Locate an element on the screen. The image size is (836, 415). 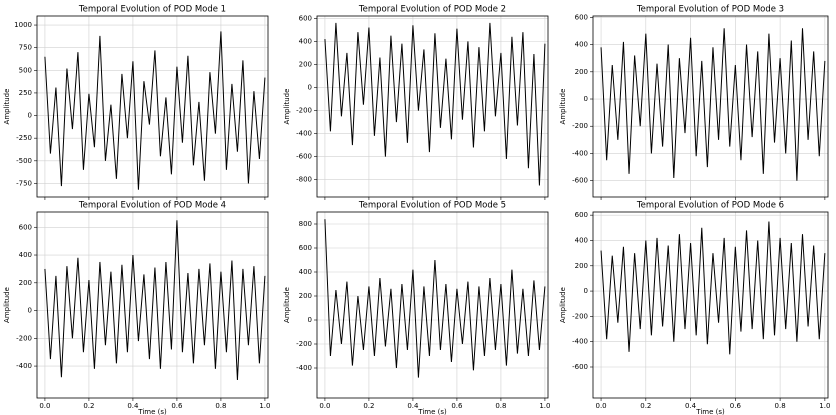
y-tick-label: 250 is located at coordinates (25, 93).